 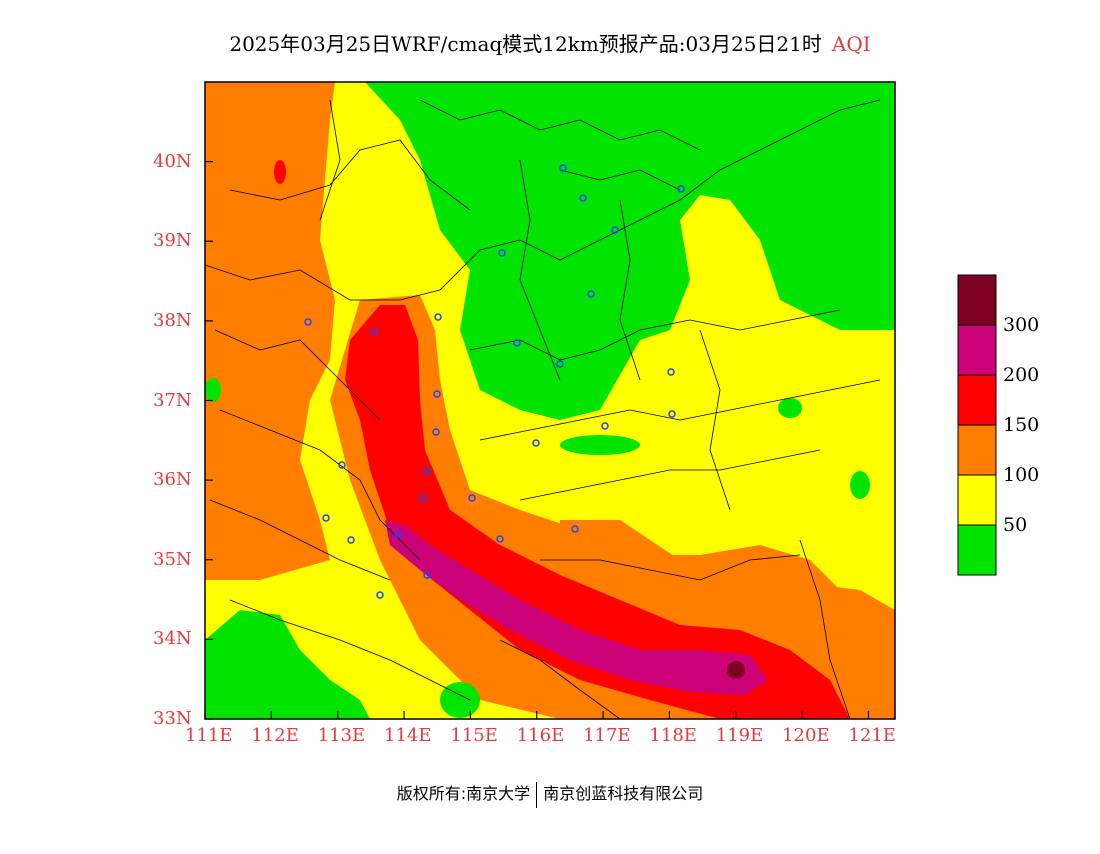 I want to click on legend-label-300: 300, so click(x=1021, y=325).